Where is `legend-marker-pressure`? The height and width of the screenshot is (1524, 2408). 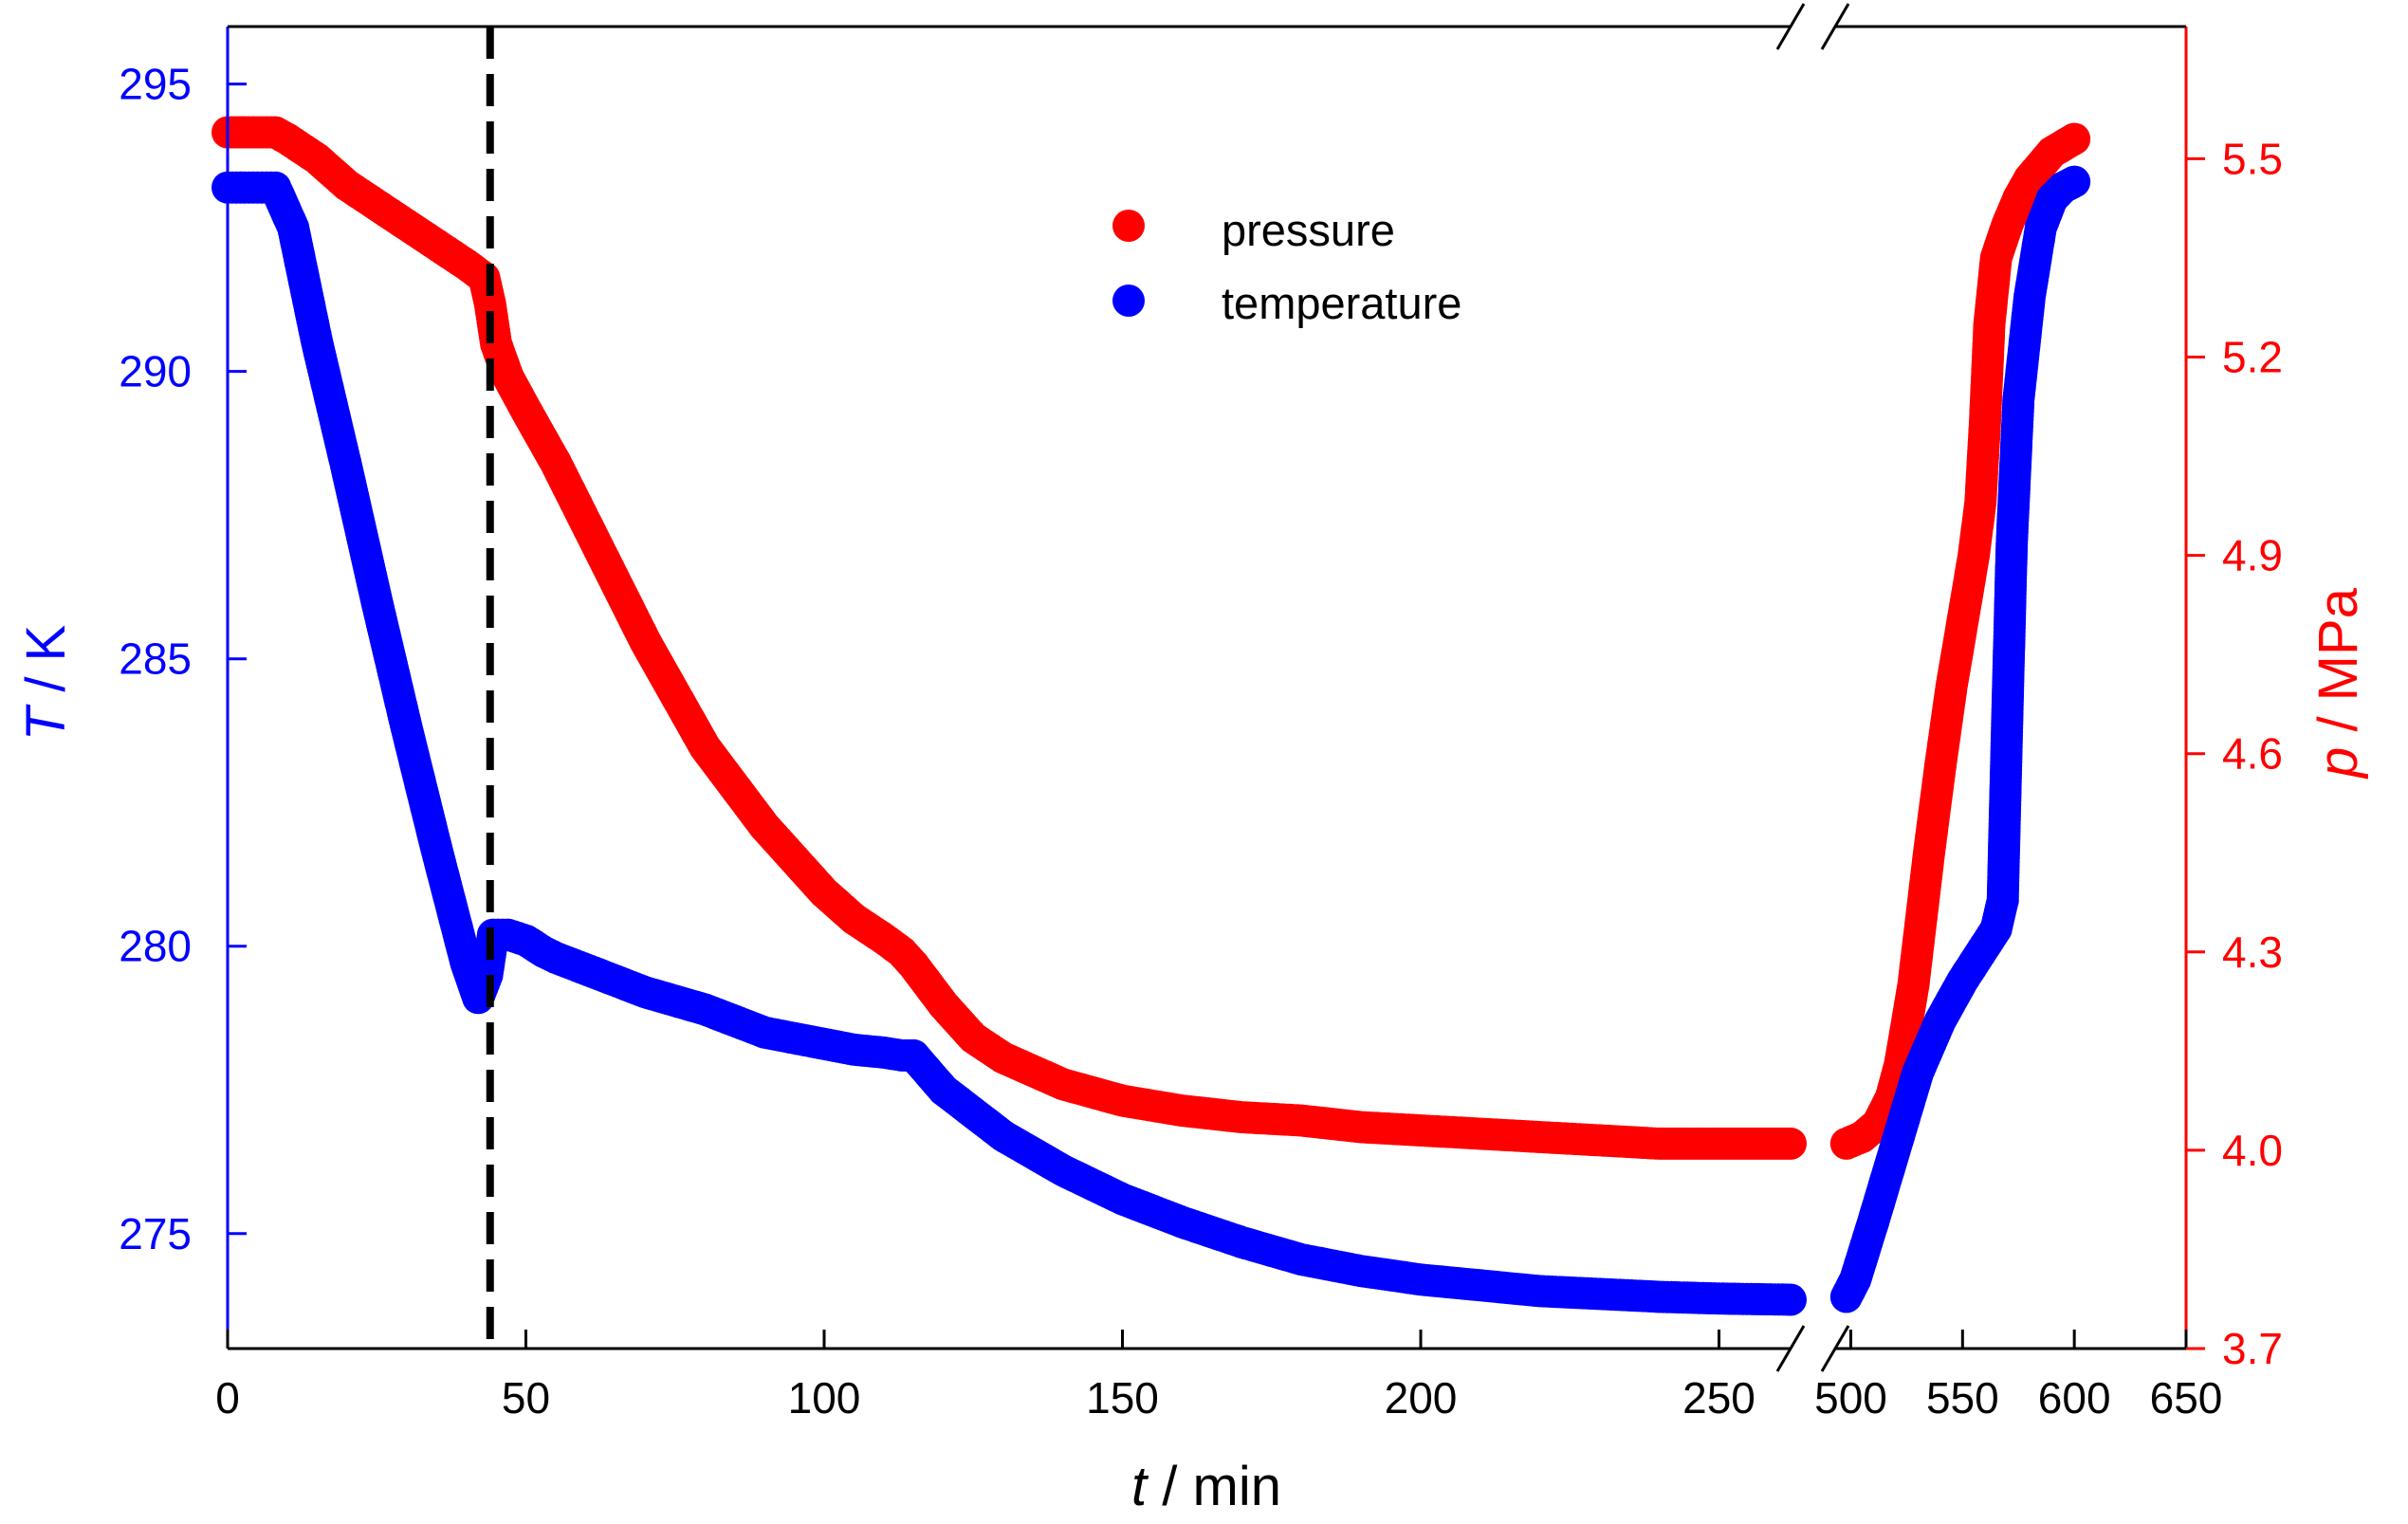
legend-marker-pressure is located at coordinates (1129, 226).